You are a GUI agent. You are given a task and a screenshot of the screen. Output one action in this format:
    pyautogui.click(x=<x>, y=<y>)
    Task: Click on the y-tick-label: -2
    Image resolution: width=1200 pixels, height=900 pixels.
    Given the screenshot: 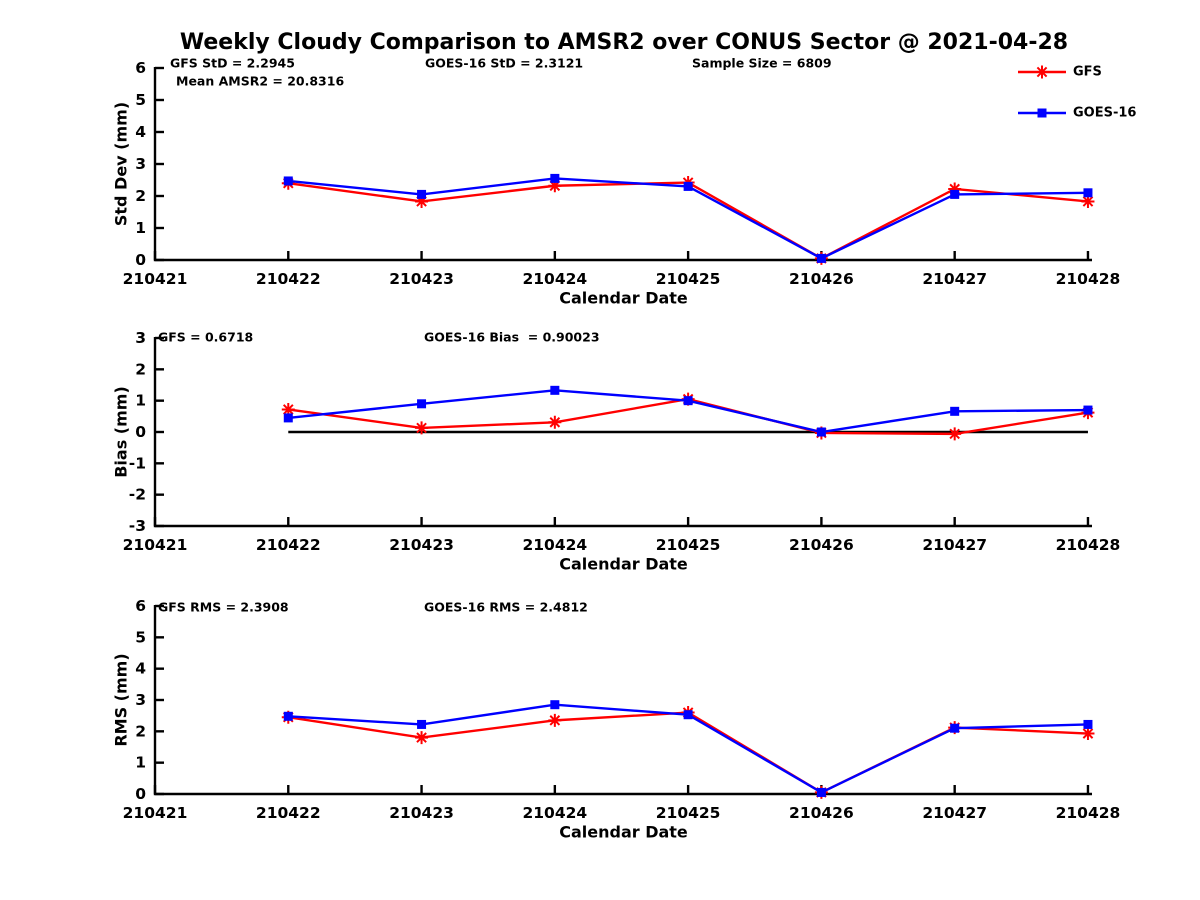 What is the action you would take?
    pyautogui.click(x=137, y=495)
    